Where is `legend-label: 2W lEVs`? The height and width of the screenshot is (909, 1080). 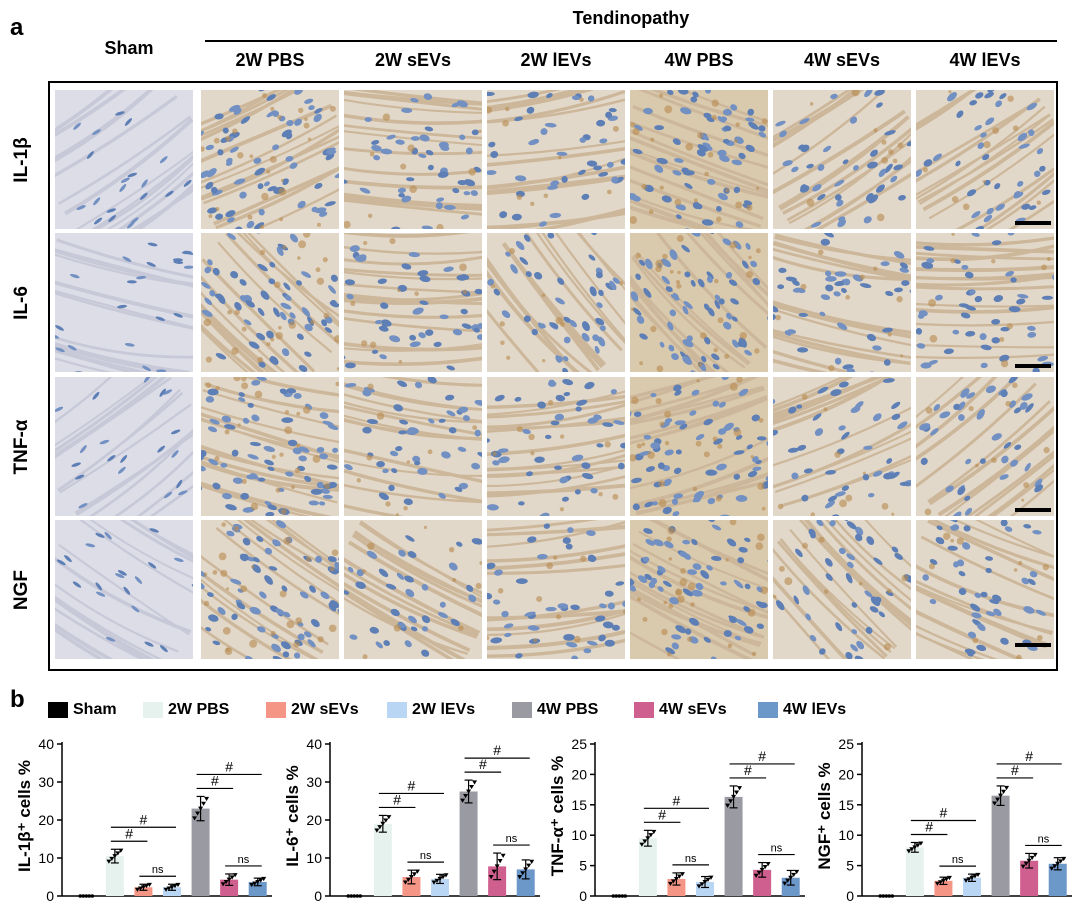 legend-label: 2W lEVs is located at coordinates (444, 709).